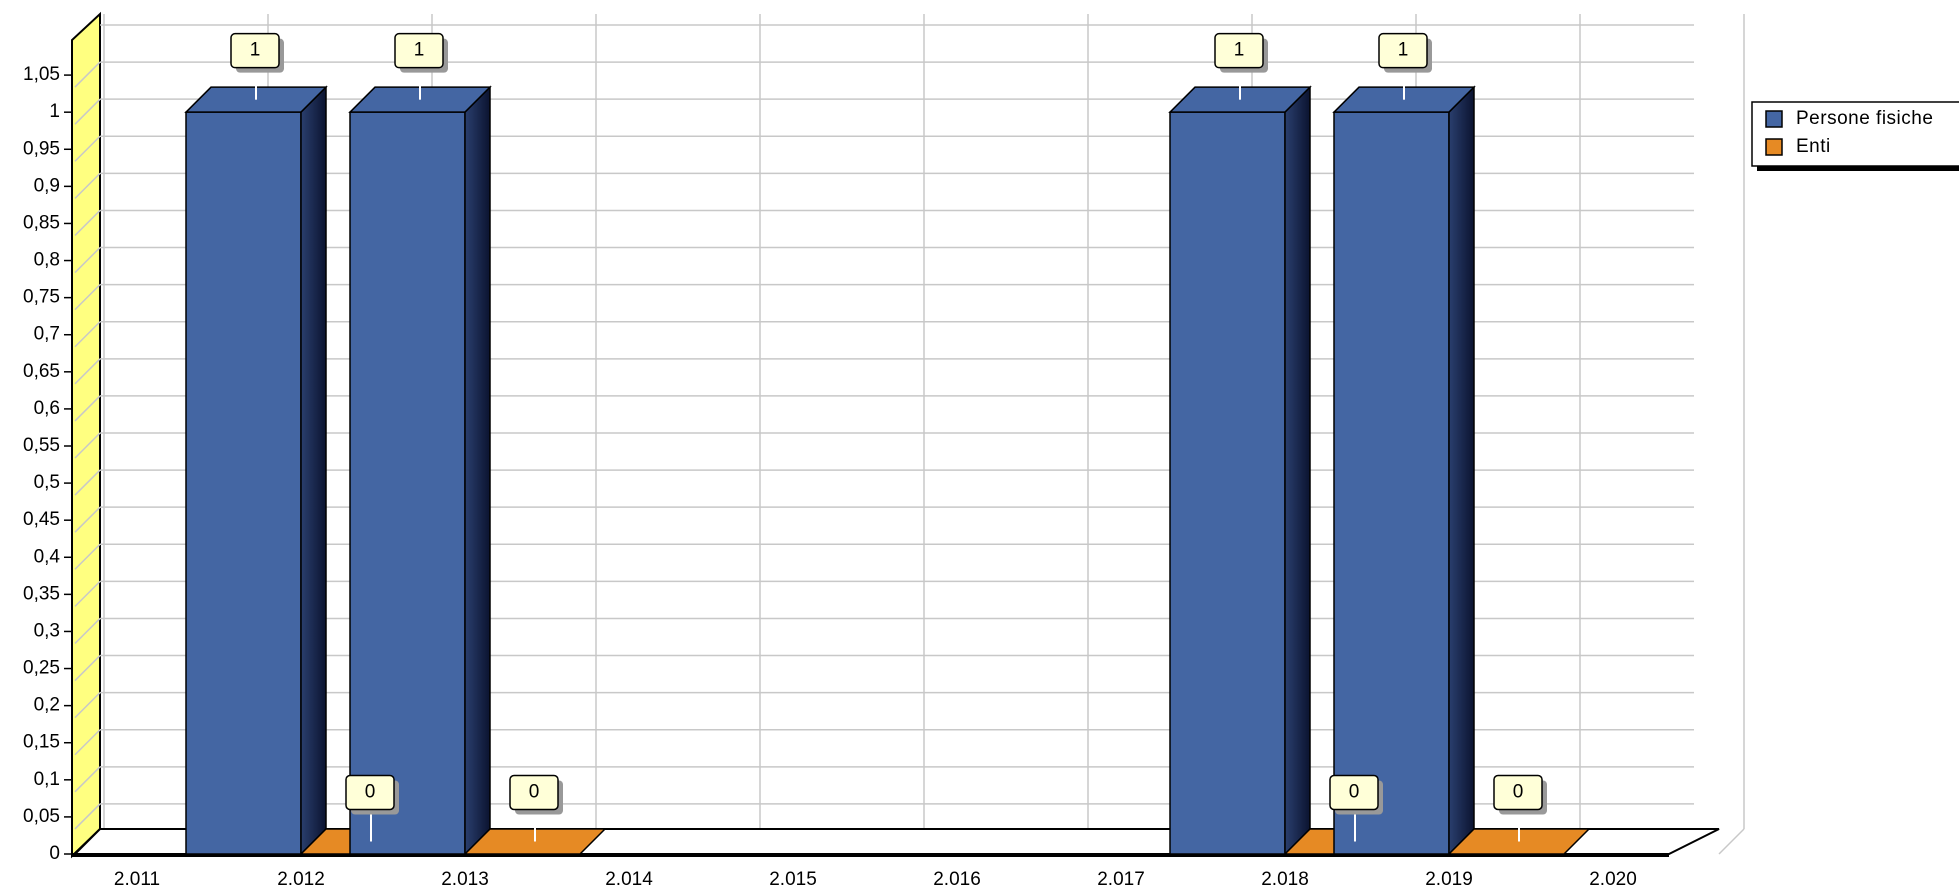 This screenshot has width=1959, height=894. I want to click on y-tick-label: 0, so click(54, 853).